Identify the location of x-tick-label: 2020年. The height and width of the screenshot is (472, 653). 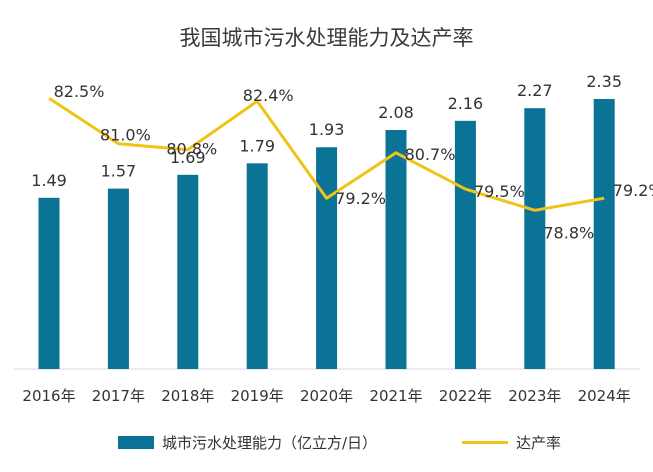
(326, 396).